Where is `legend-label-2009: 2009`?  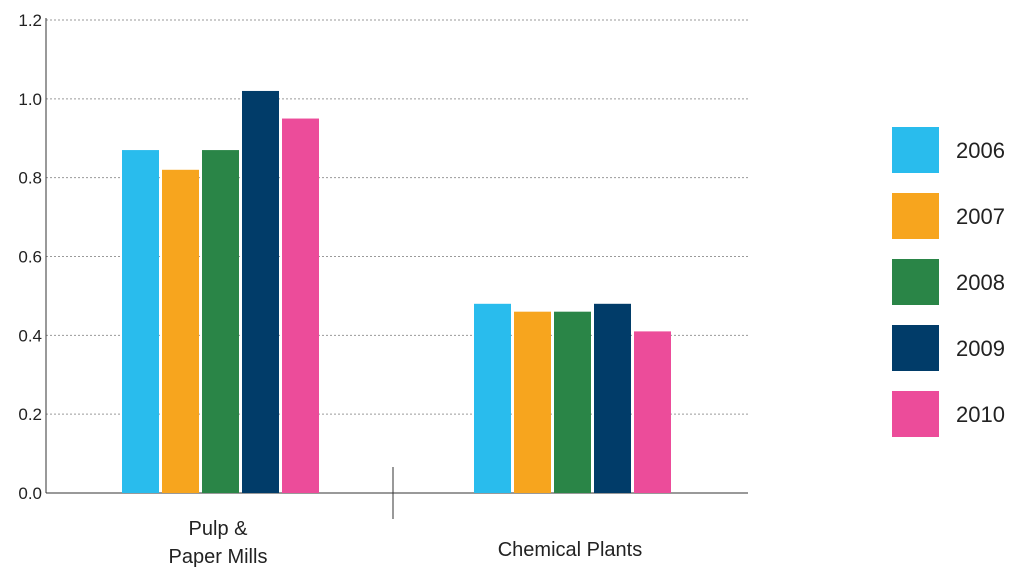 legend-label-2009: 2009 is located at coordinates (980, 348).